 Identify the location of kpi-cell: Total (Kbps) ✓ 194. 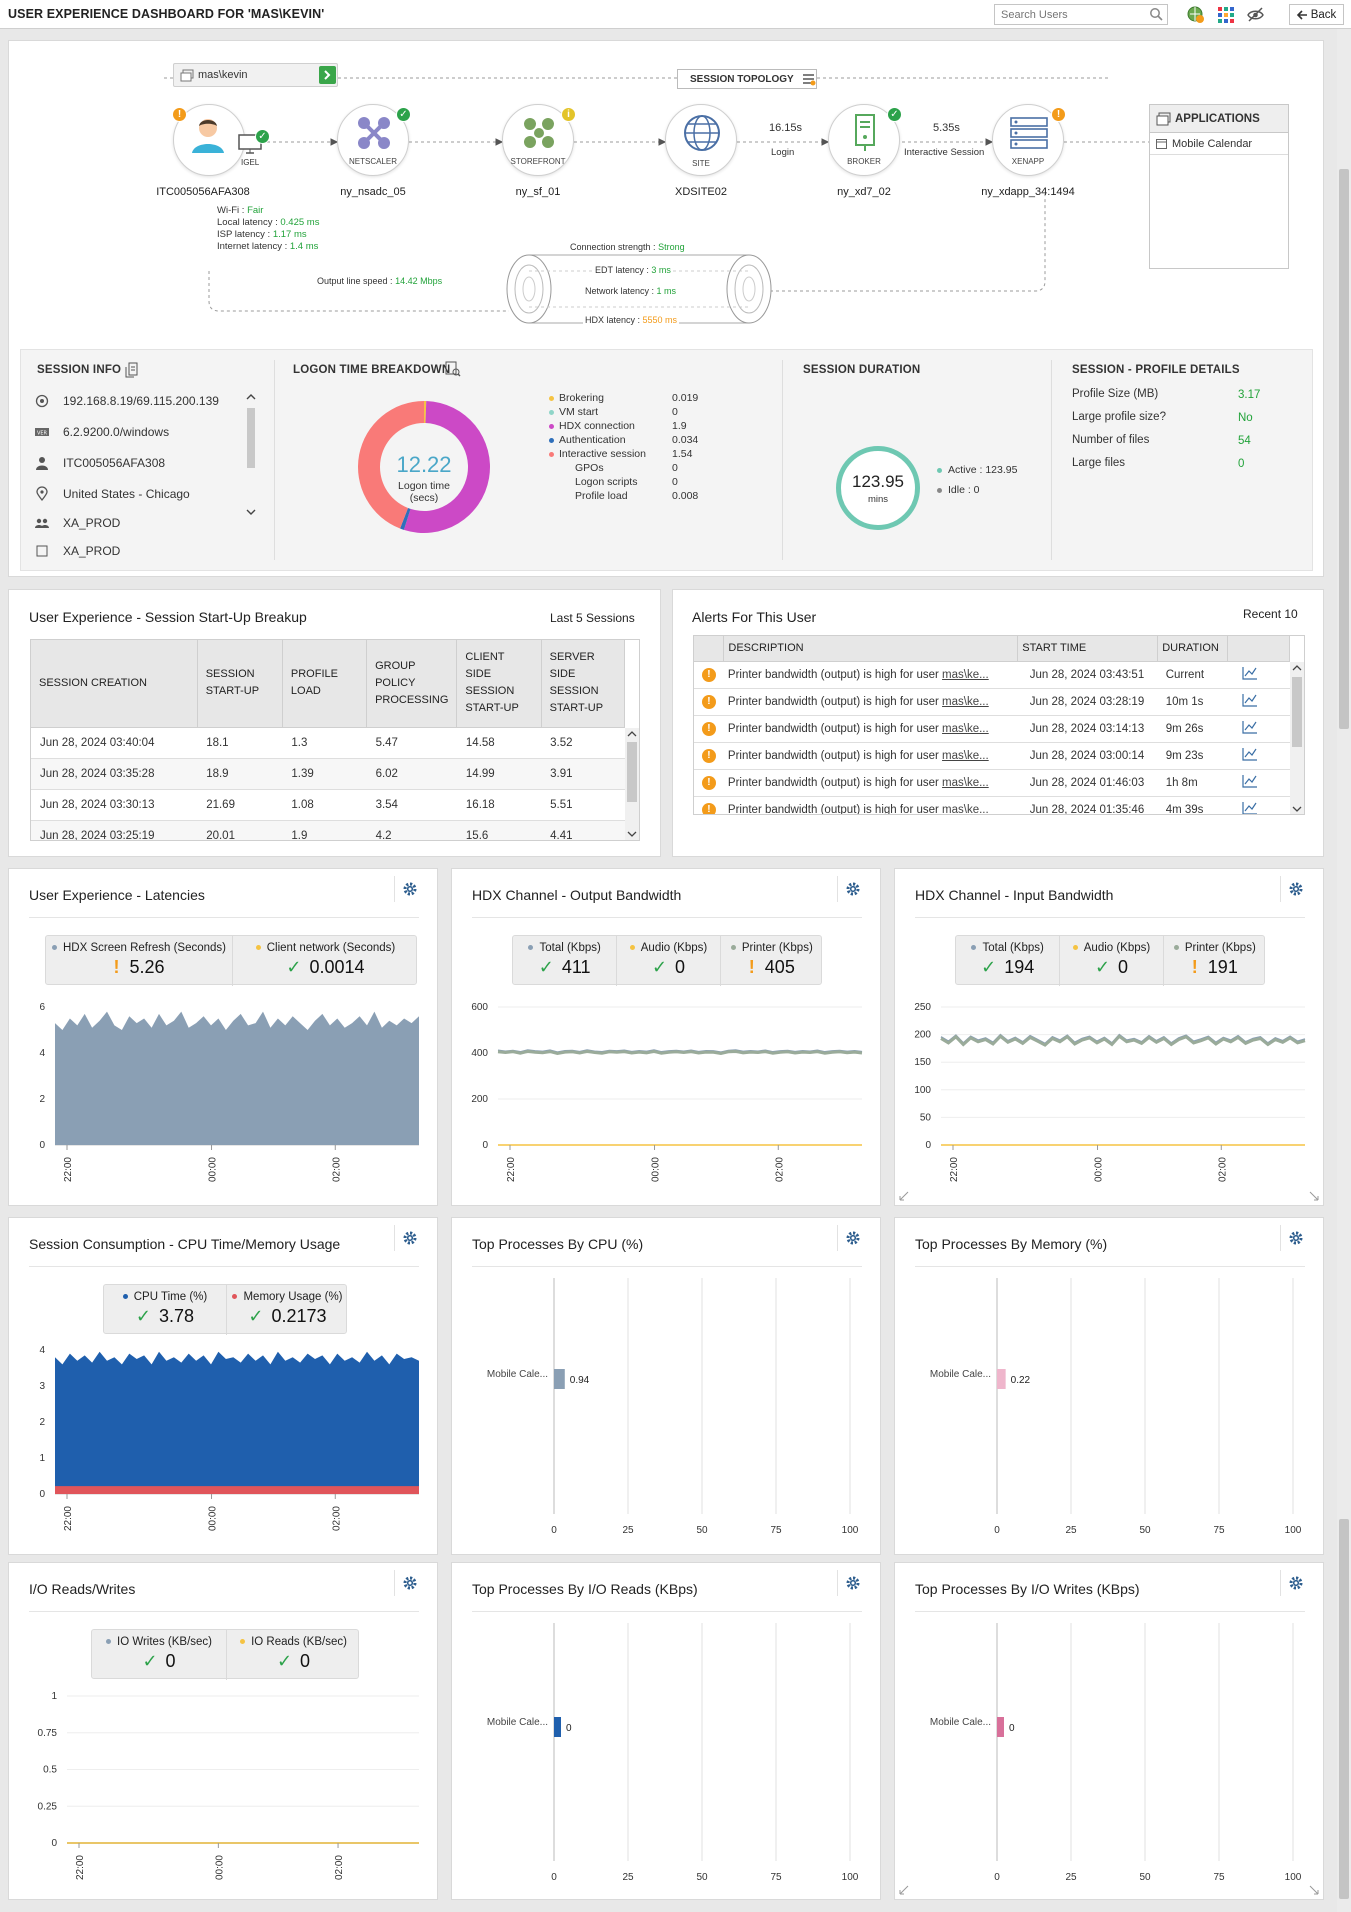
(1007, 961).